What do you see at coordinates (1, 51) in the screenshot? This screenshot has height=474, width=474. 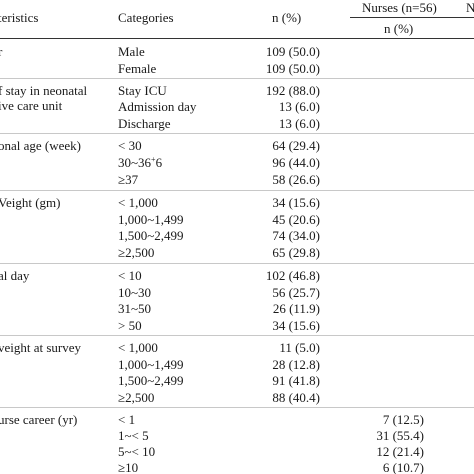 I see `char-label: r` at bounding box center [1, 51].